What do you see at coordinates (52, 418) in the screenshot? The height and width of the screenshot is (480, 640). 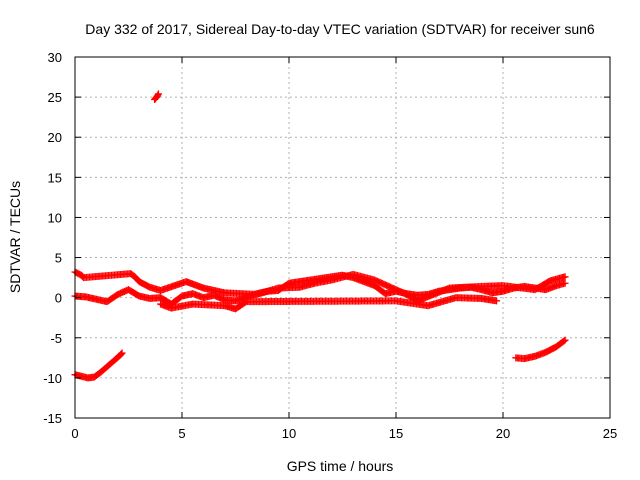 I see `y-tick-label: -15` at bounding box center [52, 418].